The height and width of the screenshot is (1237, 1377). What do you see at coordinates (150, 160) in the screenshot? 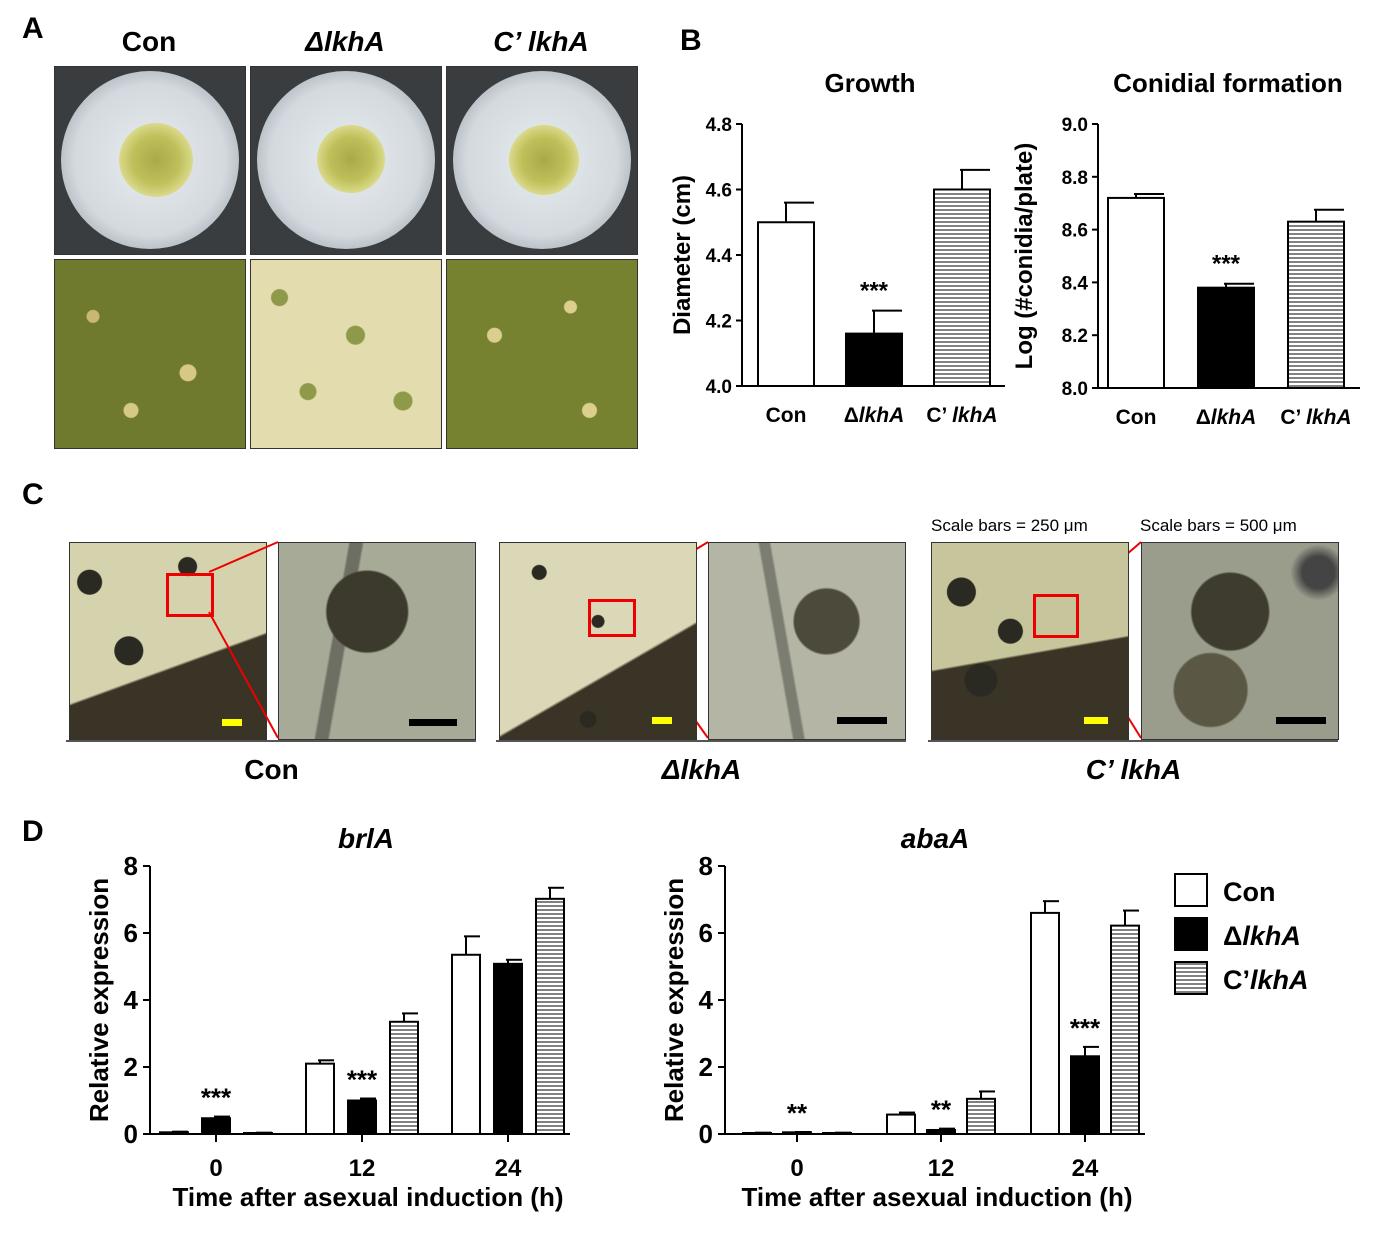
I see `plate-image-con` at bounding box center [150, 160].